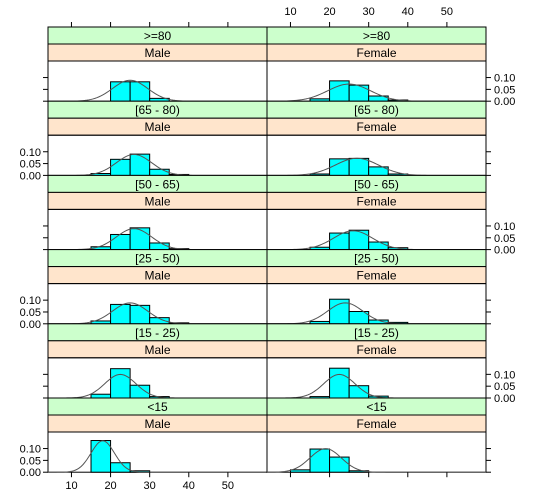 Image resolution: width=539 pixels, height=499 pixels. What do you see at coordinates (228, 486) in the screenshot?
I see `x-tick-label-bottom: 50` at bounding box center [228, 486].